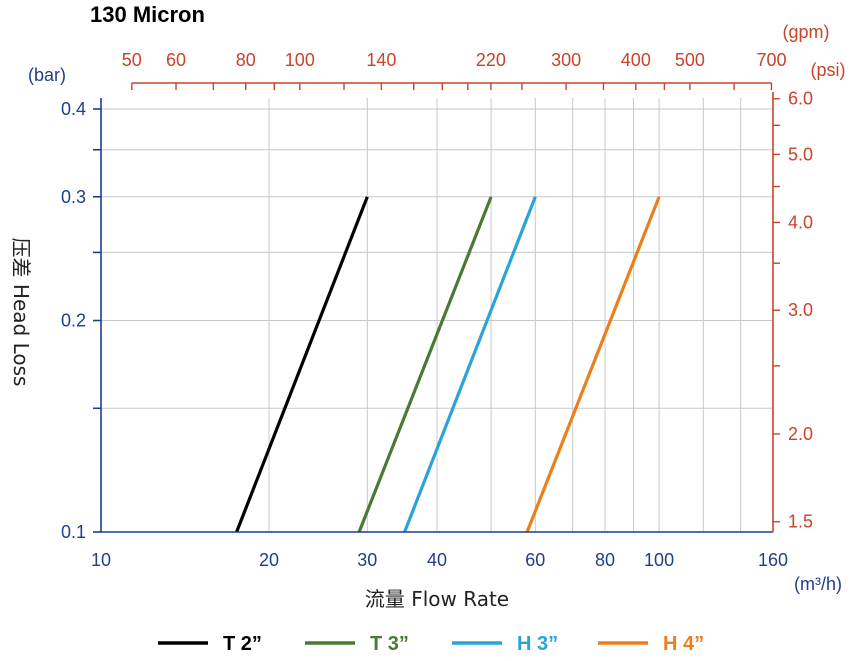 The image size is (850, 661). I want to click on legend: T 2” T 3” H 3” H 4”, so click(431, 644).